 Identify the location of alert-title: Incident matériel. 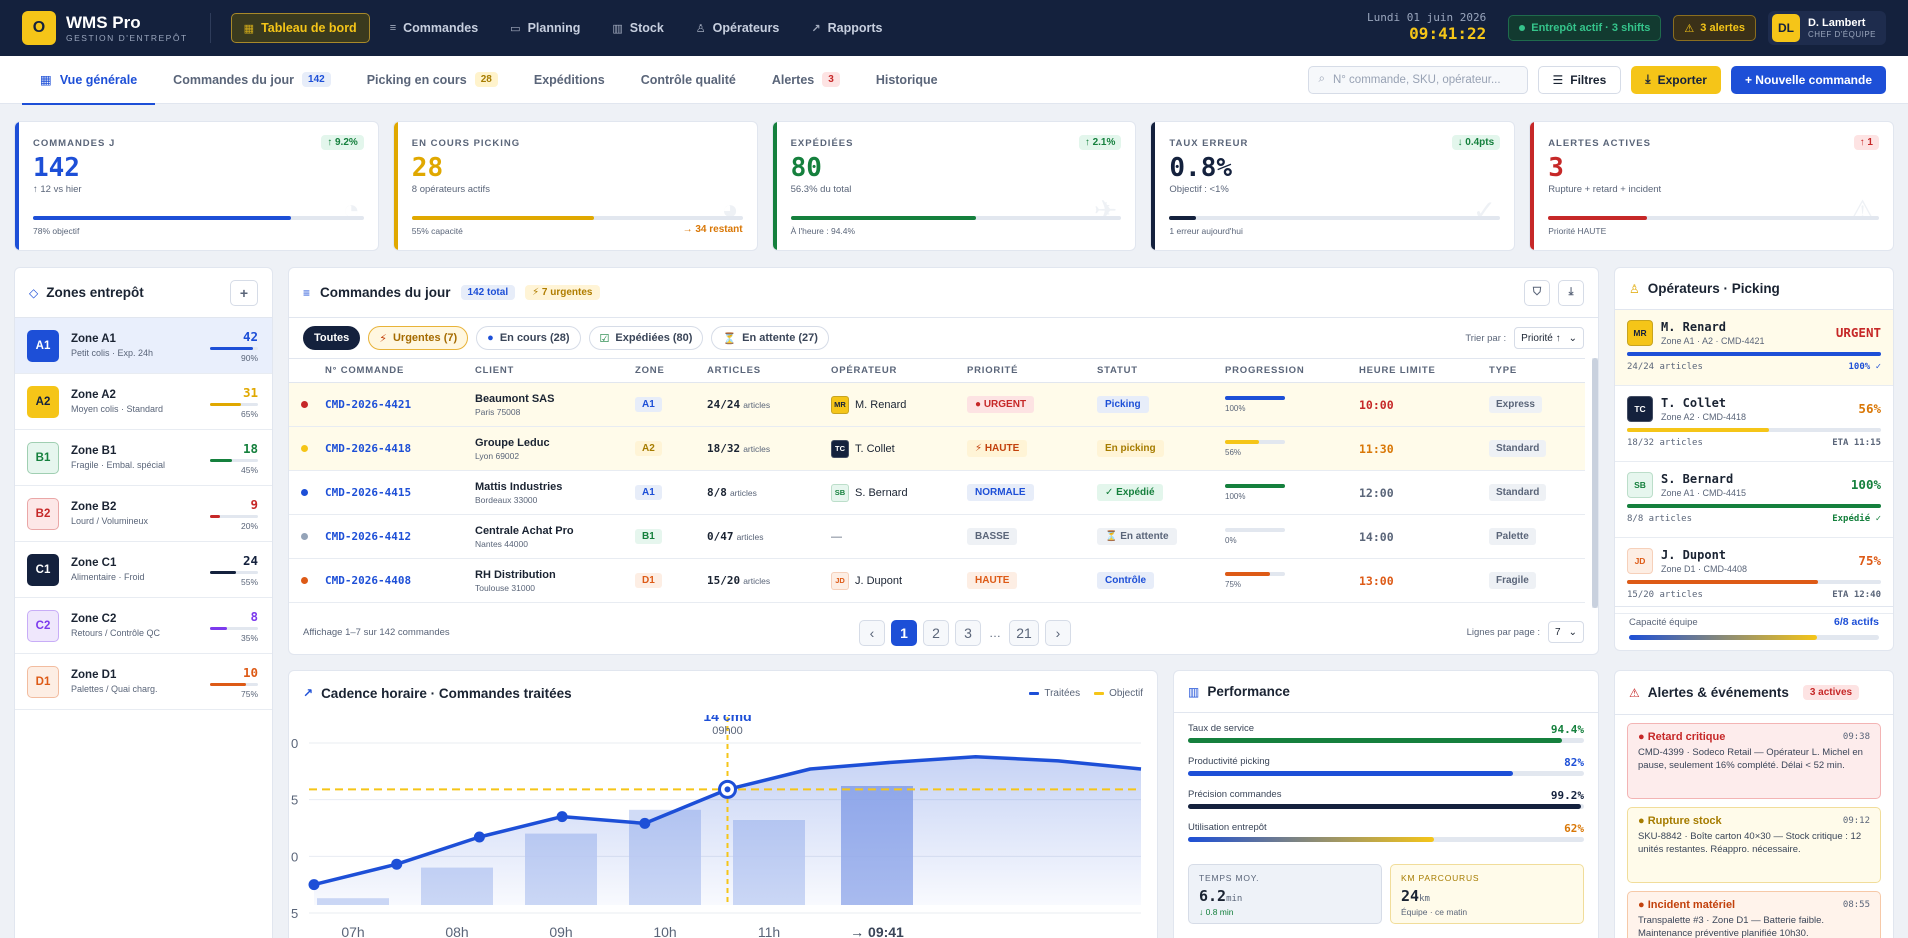
(1691, 905).